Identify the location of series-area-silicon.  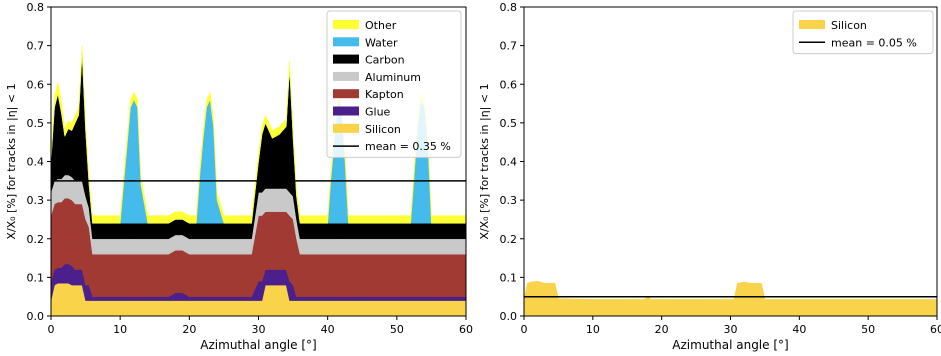
(730, 298).